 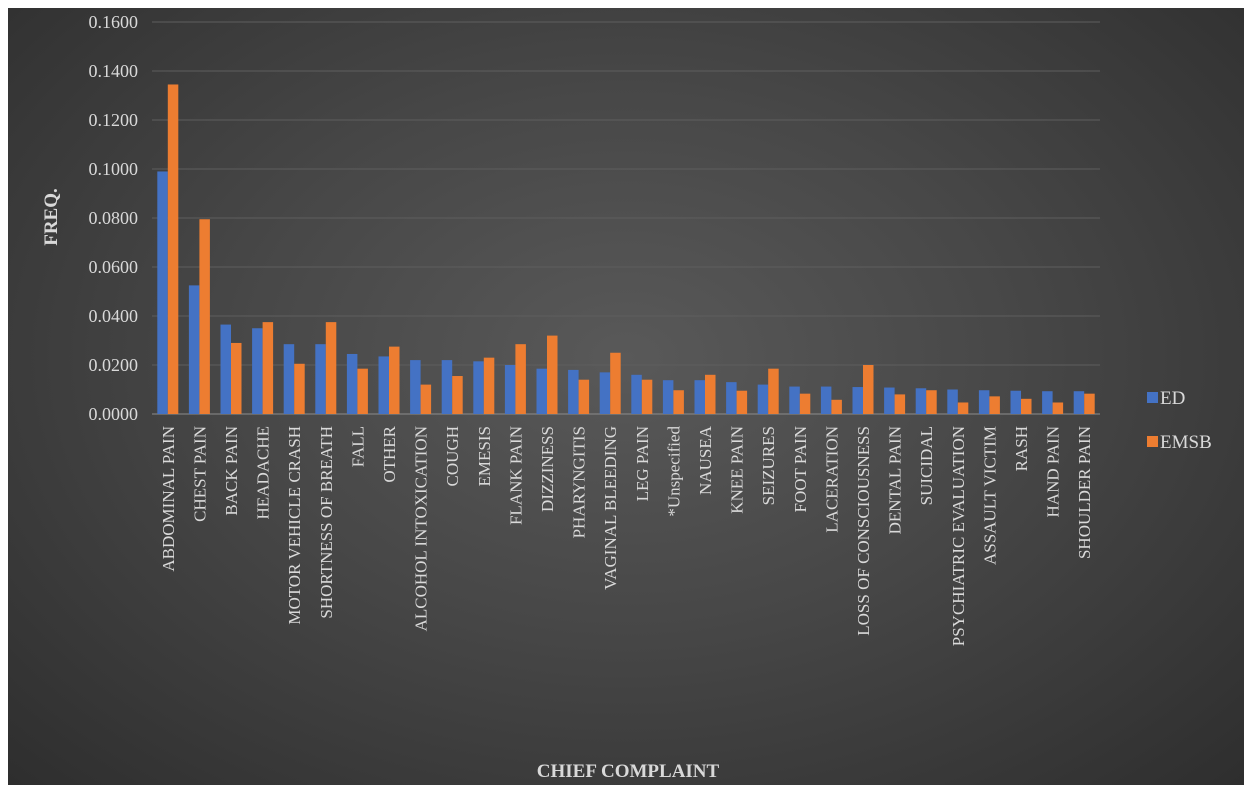 I want to click on x-category-label: ASSAULT VICTIM, so click(x=989, y=495).